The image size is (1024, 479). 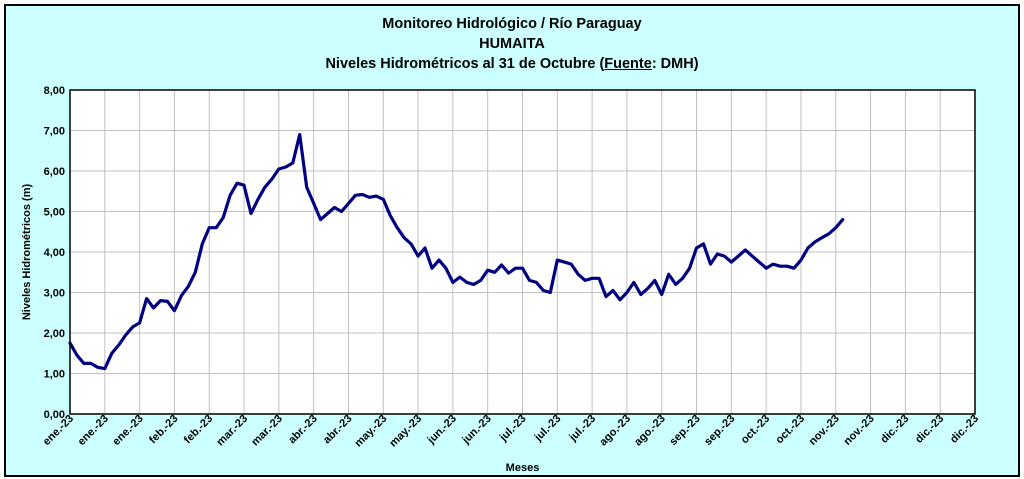 What do you see at coordinates (54, 132) in the screenshot?
I see `y-tick-label: 7,00` at bounding box center [54, 132].